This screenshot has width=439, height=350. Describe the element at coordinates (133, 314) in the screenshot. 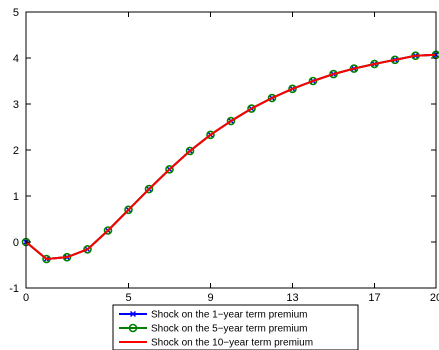

I see `data-point-x-marker` at that location.